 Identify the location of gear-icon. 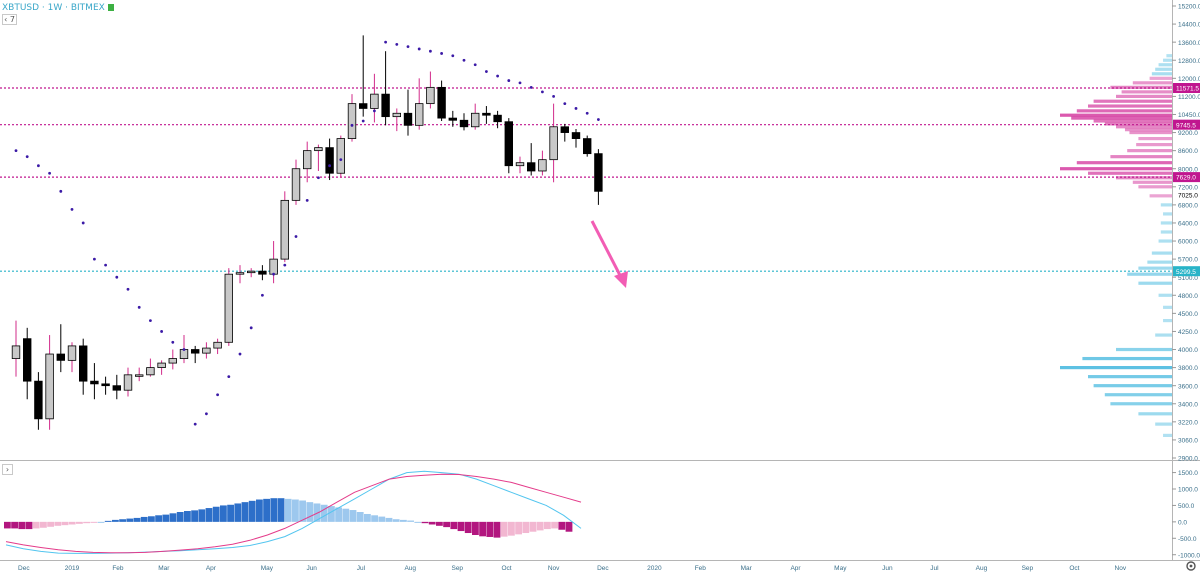
(1191, 566).